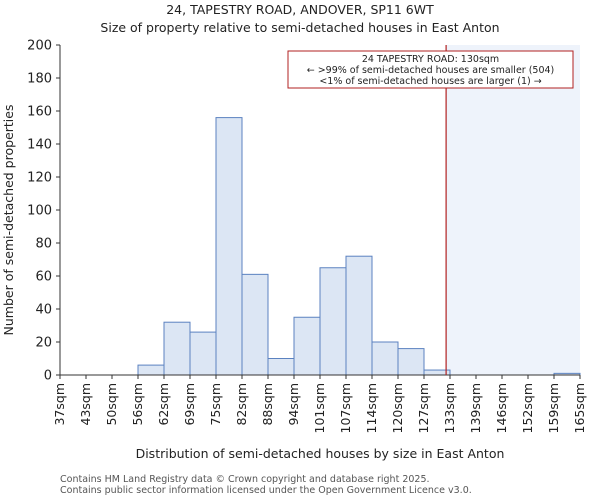 The height and width of the screenshot is (500, 600). What do you see at coordinates (85, 404) in the screenshot?
I see `x-tick-label: 43sqm` at bounding box center [85, 404].